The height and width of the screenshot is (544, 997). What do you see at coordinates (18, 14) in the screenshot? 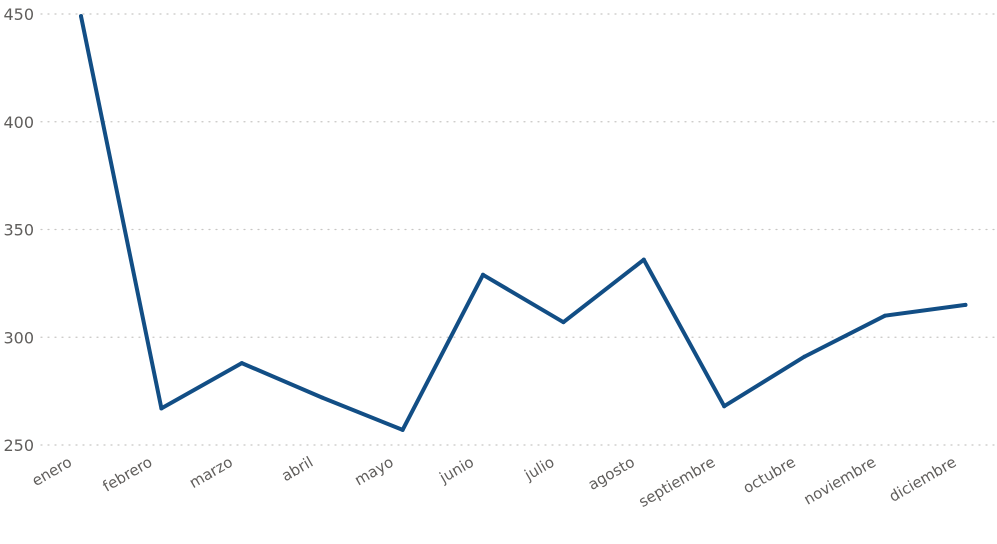
I see `y-tick-label: 450` at bounding box center [18, 14].